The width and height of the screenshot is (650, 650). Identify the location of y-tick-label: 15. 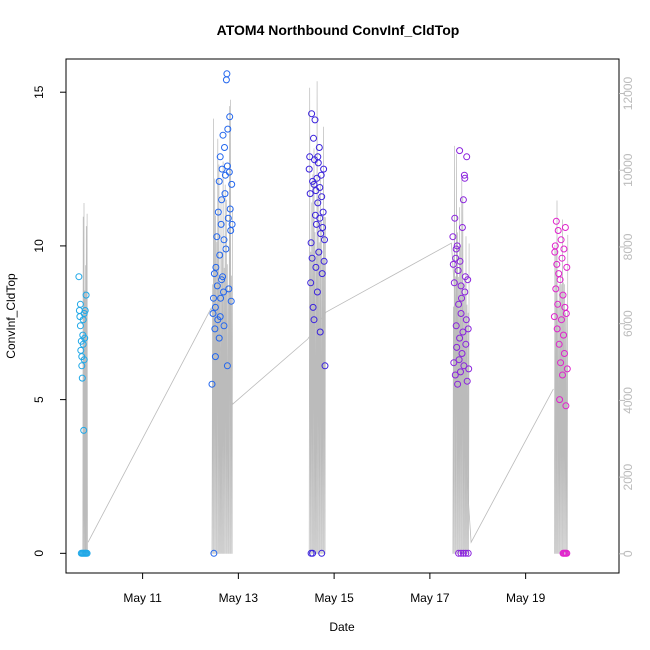
(39, 92).